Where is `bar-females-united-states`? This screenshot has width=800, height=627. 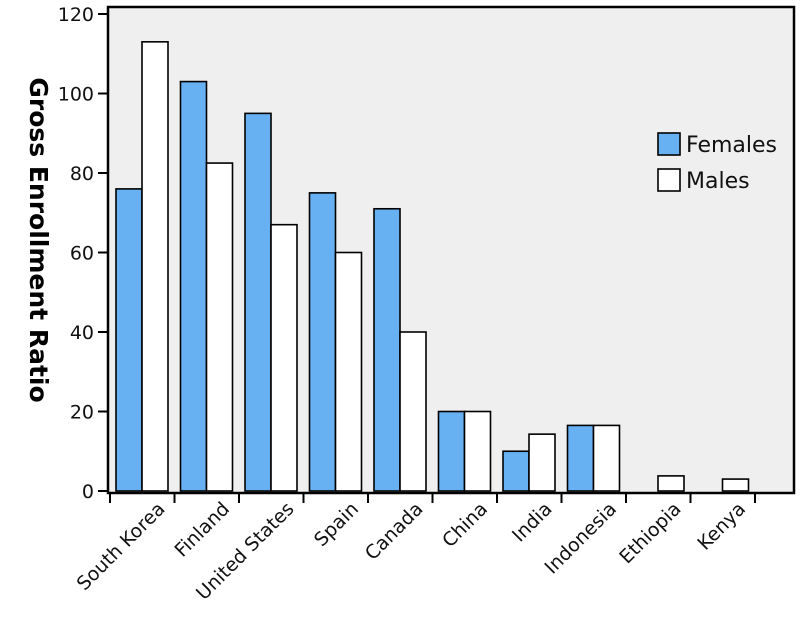
bar-females-united-states is located at coordinates (258, 302).